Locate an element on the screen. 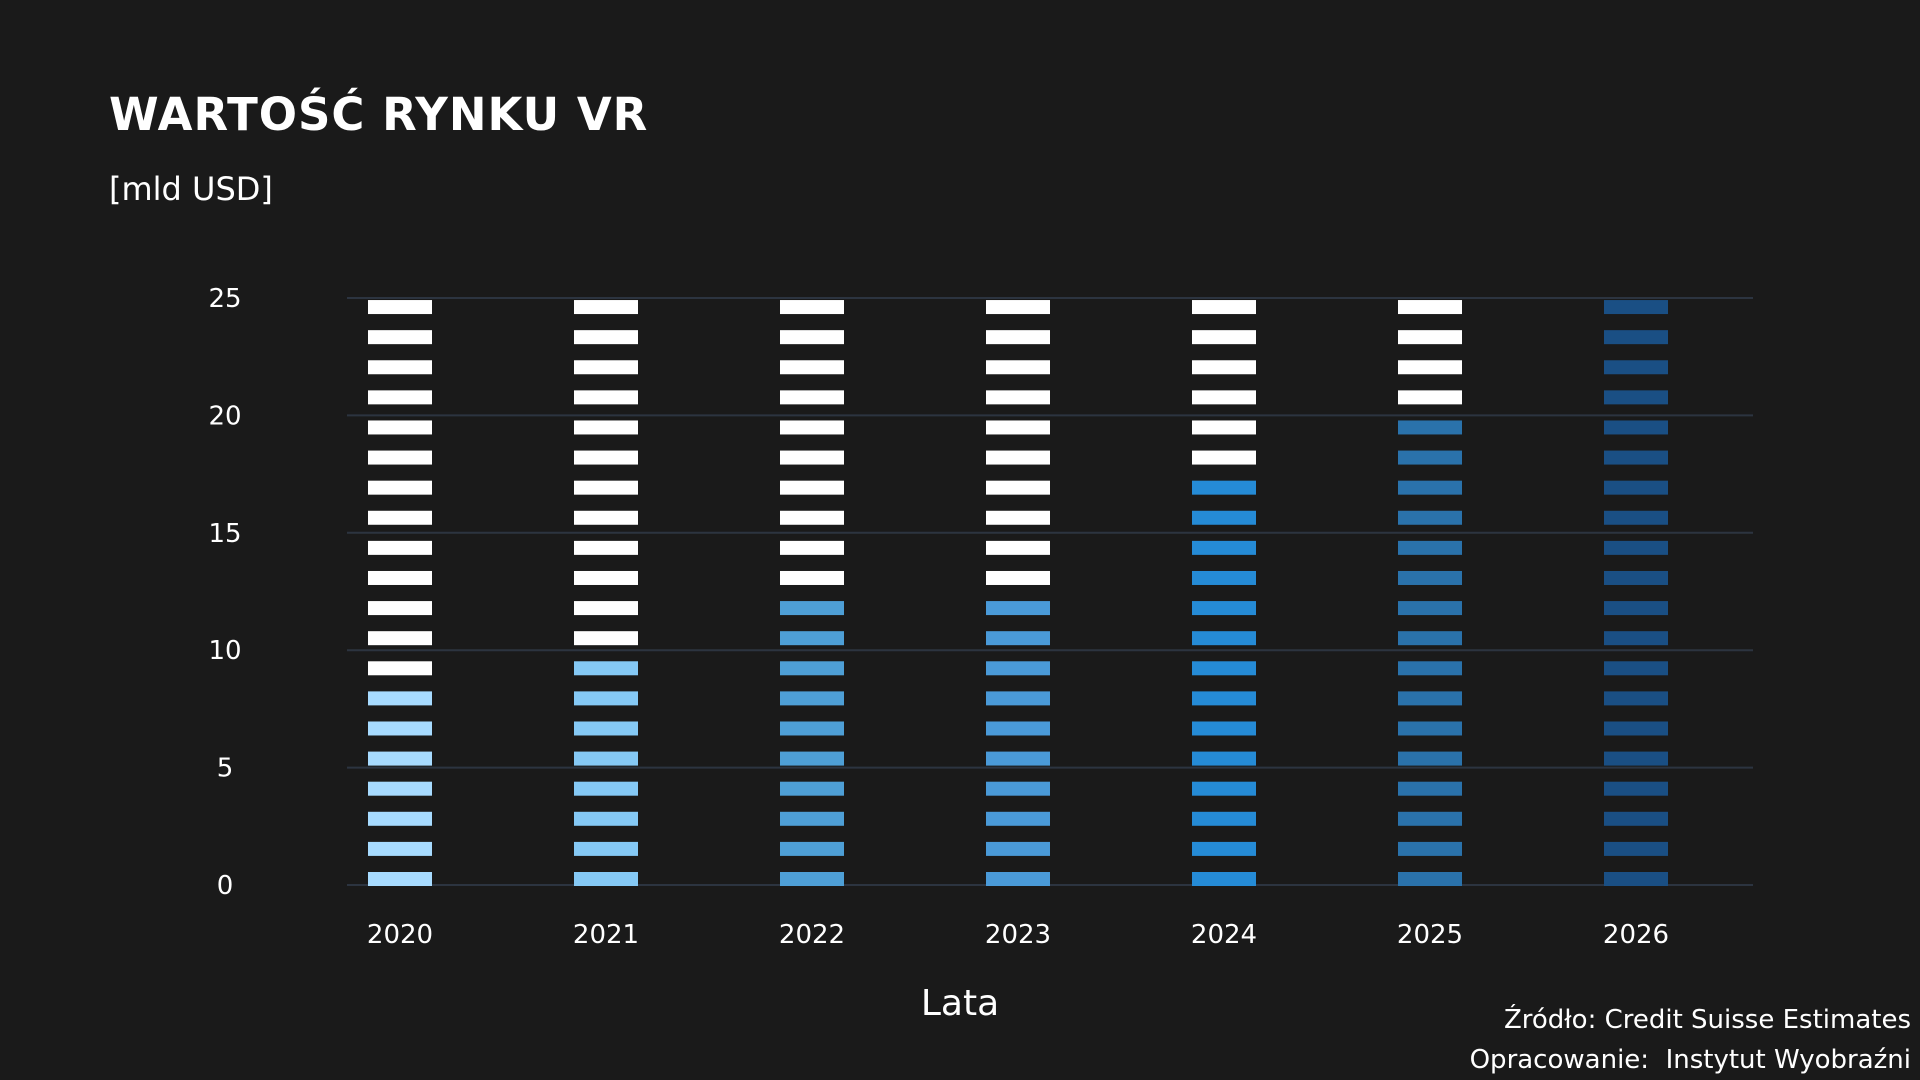  x-tick-label: 2023 is located at coordinates (1018, 935).